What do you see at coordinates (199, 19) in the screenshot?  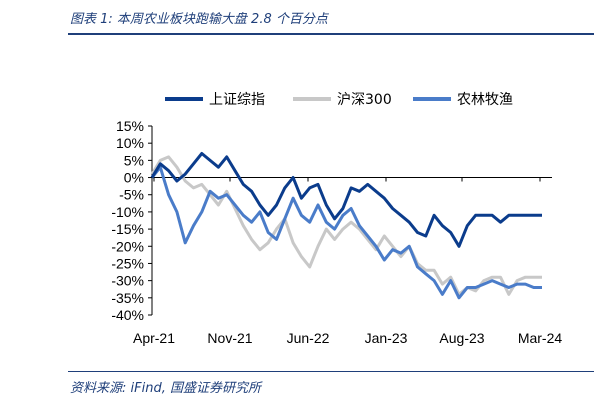 I see `figure-title: 图表 1: 本周农业板块跑输大盘 2.8 个百分点` at bounding box center [199, 19].